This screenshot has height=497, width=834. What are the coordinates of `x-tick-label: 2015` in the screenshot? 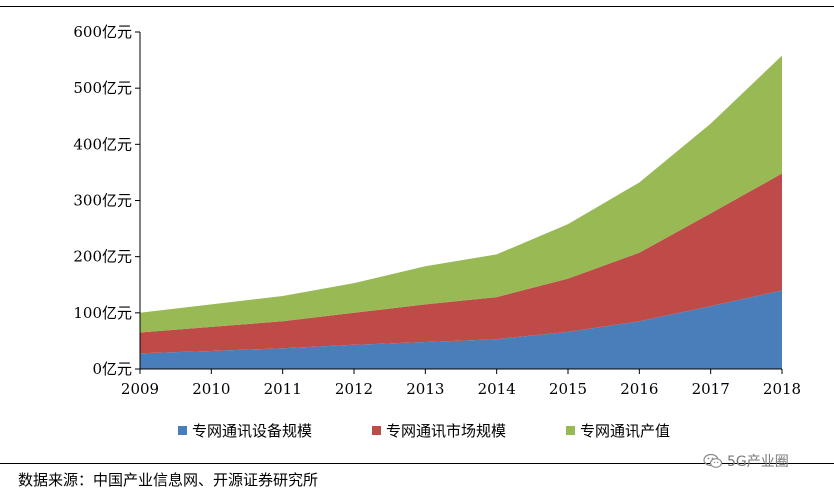 It's located at (568, 389).